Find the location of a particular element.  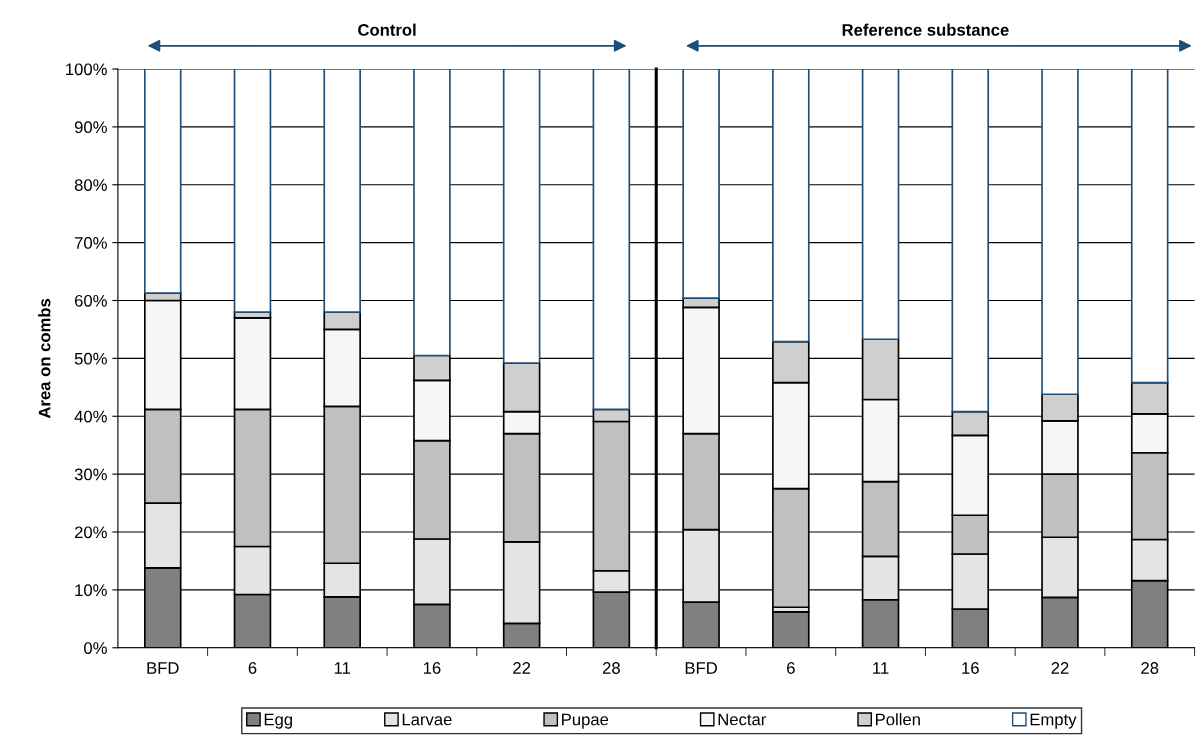

legend-label: Pupae is located at coordinates (585, 721).